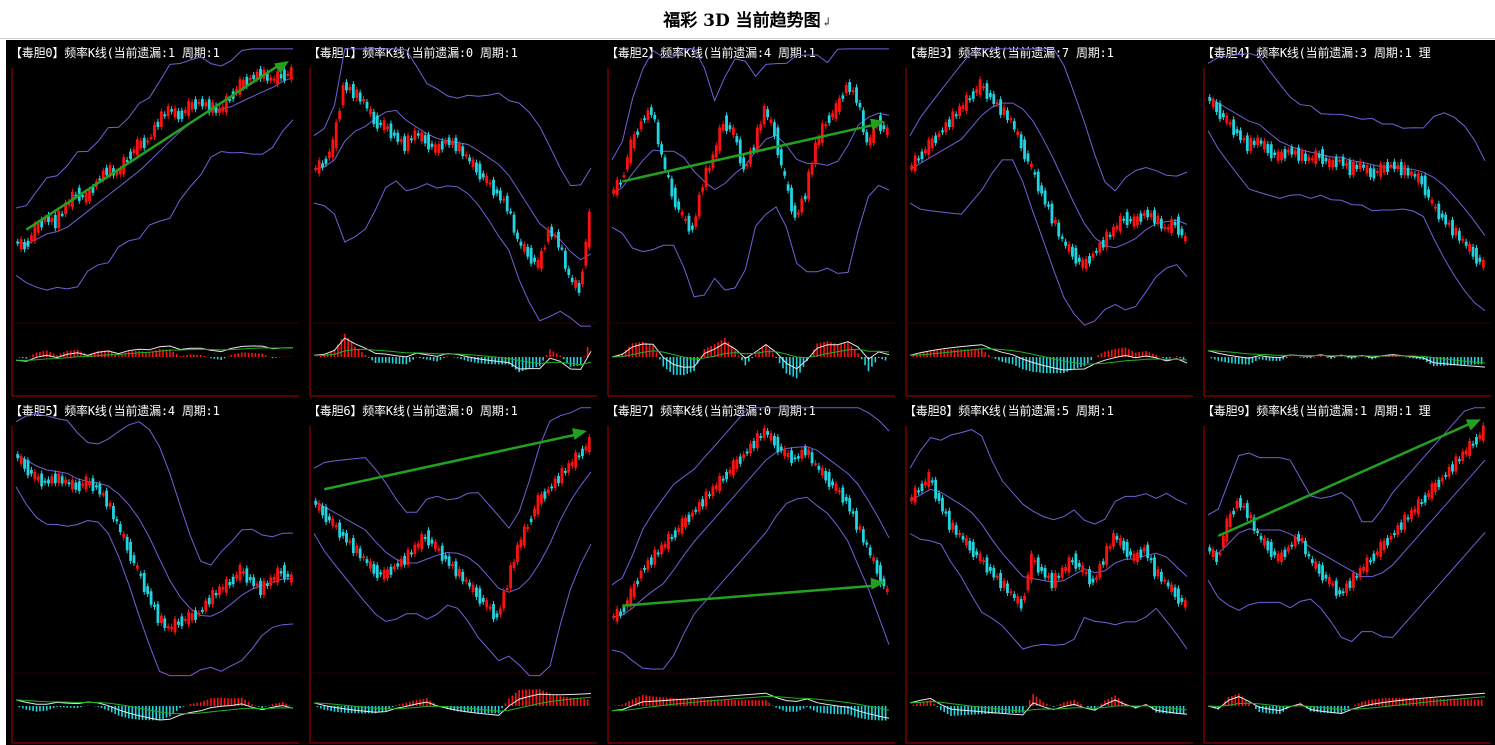 This screenshot has width=1495, height=745. I want to click on chart-panel: 【毒胆9】频率K线(当前遗漏:1 周期:1 理, so click(1346, 571).